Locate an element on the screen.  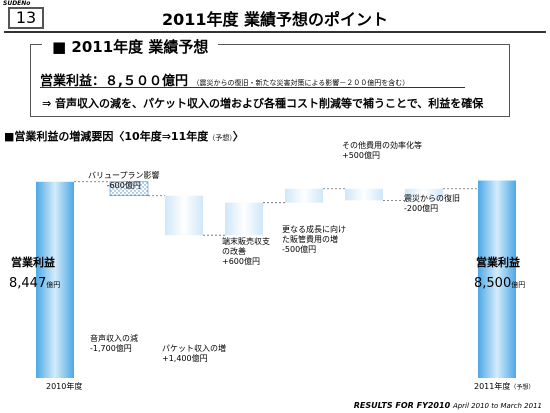
end-category-label: 2011年度（予想） is located at coordinates (504, 387).